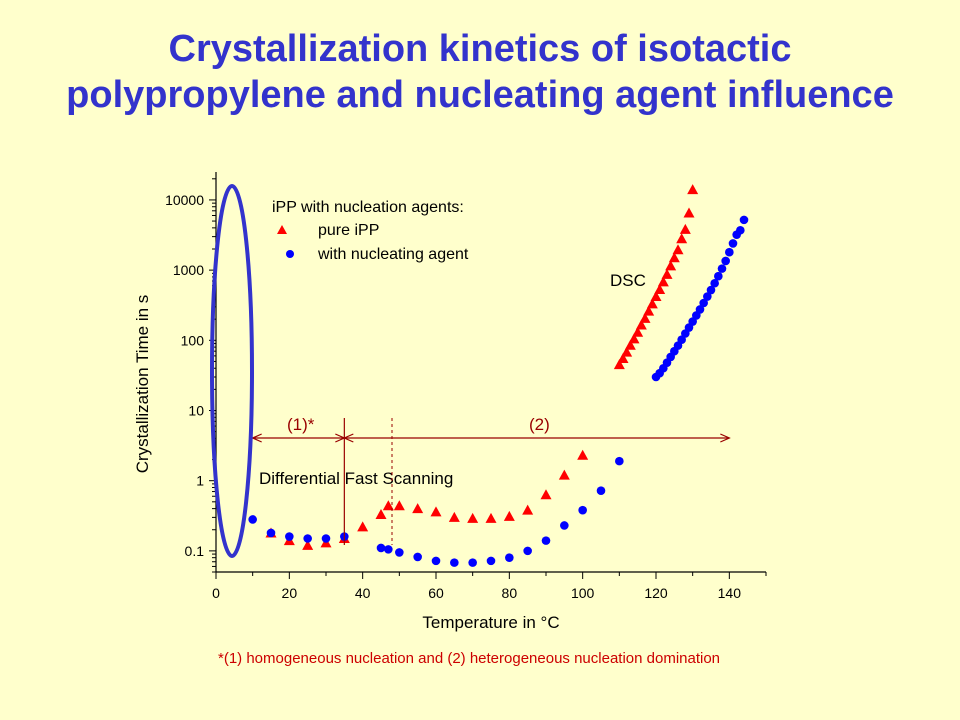 The width and height of the screenshot is (960, 720). I want to click on x-tick-label: 100, so click(583, 593).